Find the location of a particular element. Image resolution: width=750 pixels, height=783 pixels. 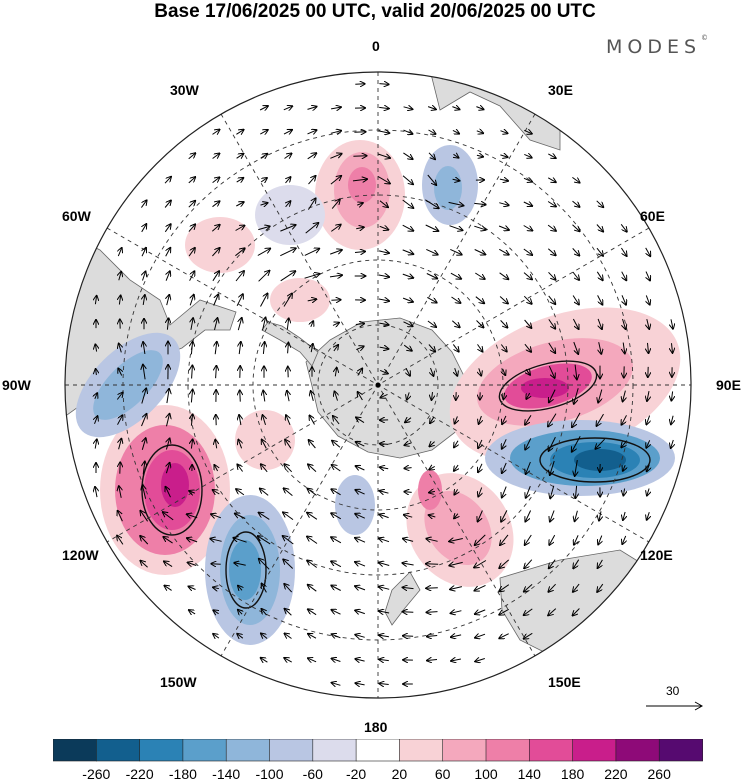

lon-label-60e: 60E is located at coordinates (652, 216).